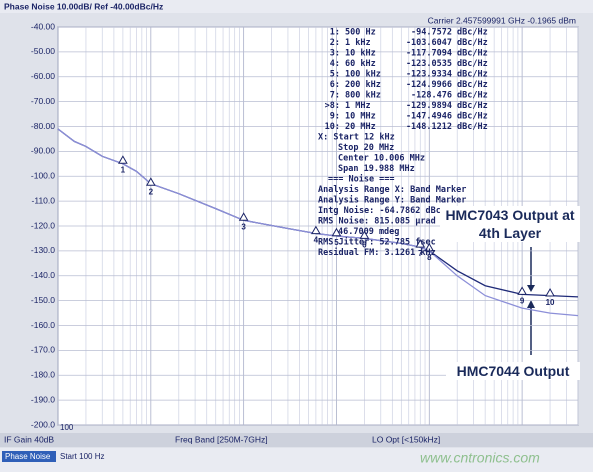 This screenshot has height=472, width=593. What do you see at coordinates (363, 75) in the screenshot?
I see `marker-freq: 100 kHz` at bounding box center [363, 75].